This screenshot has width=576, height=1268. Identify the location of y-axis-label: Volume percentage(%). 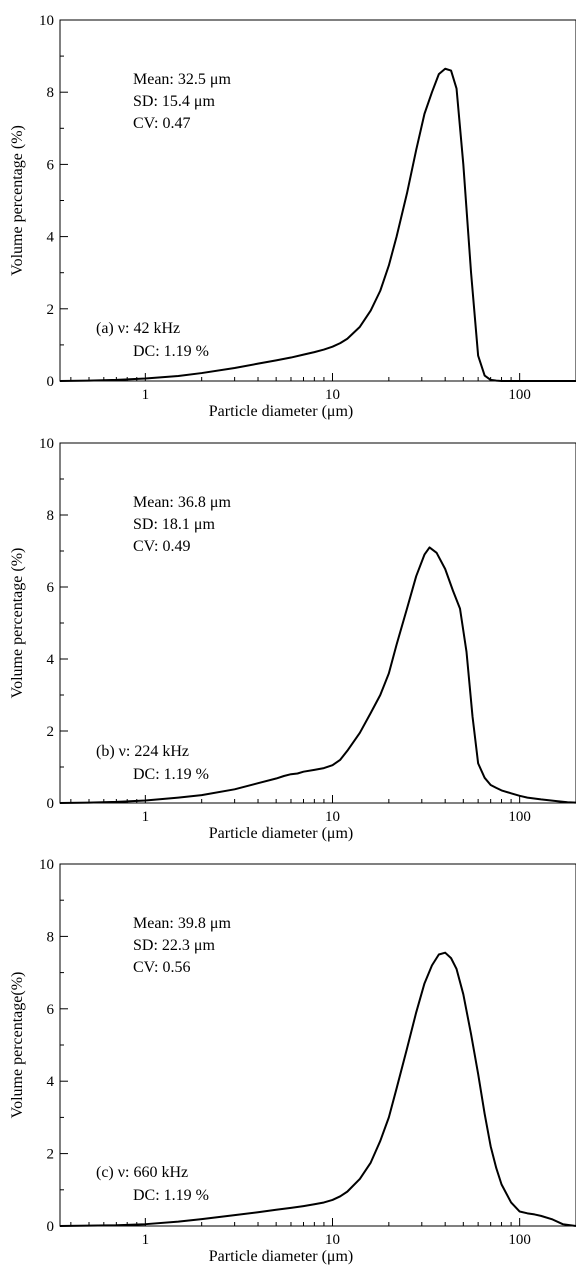
(17, 1045).